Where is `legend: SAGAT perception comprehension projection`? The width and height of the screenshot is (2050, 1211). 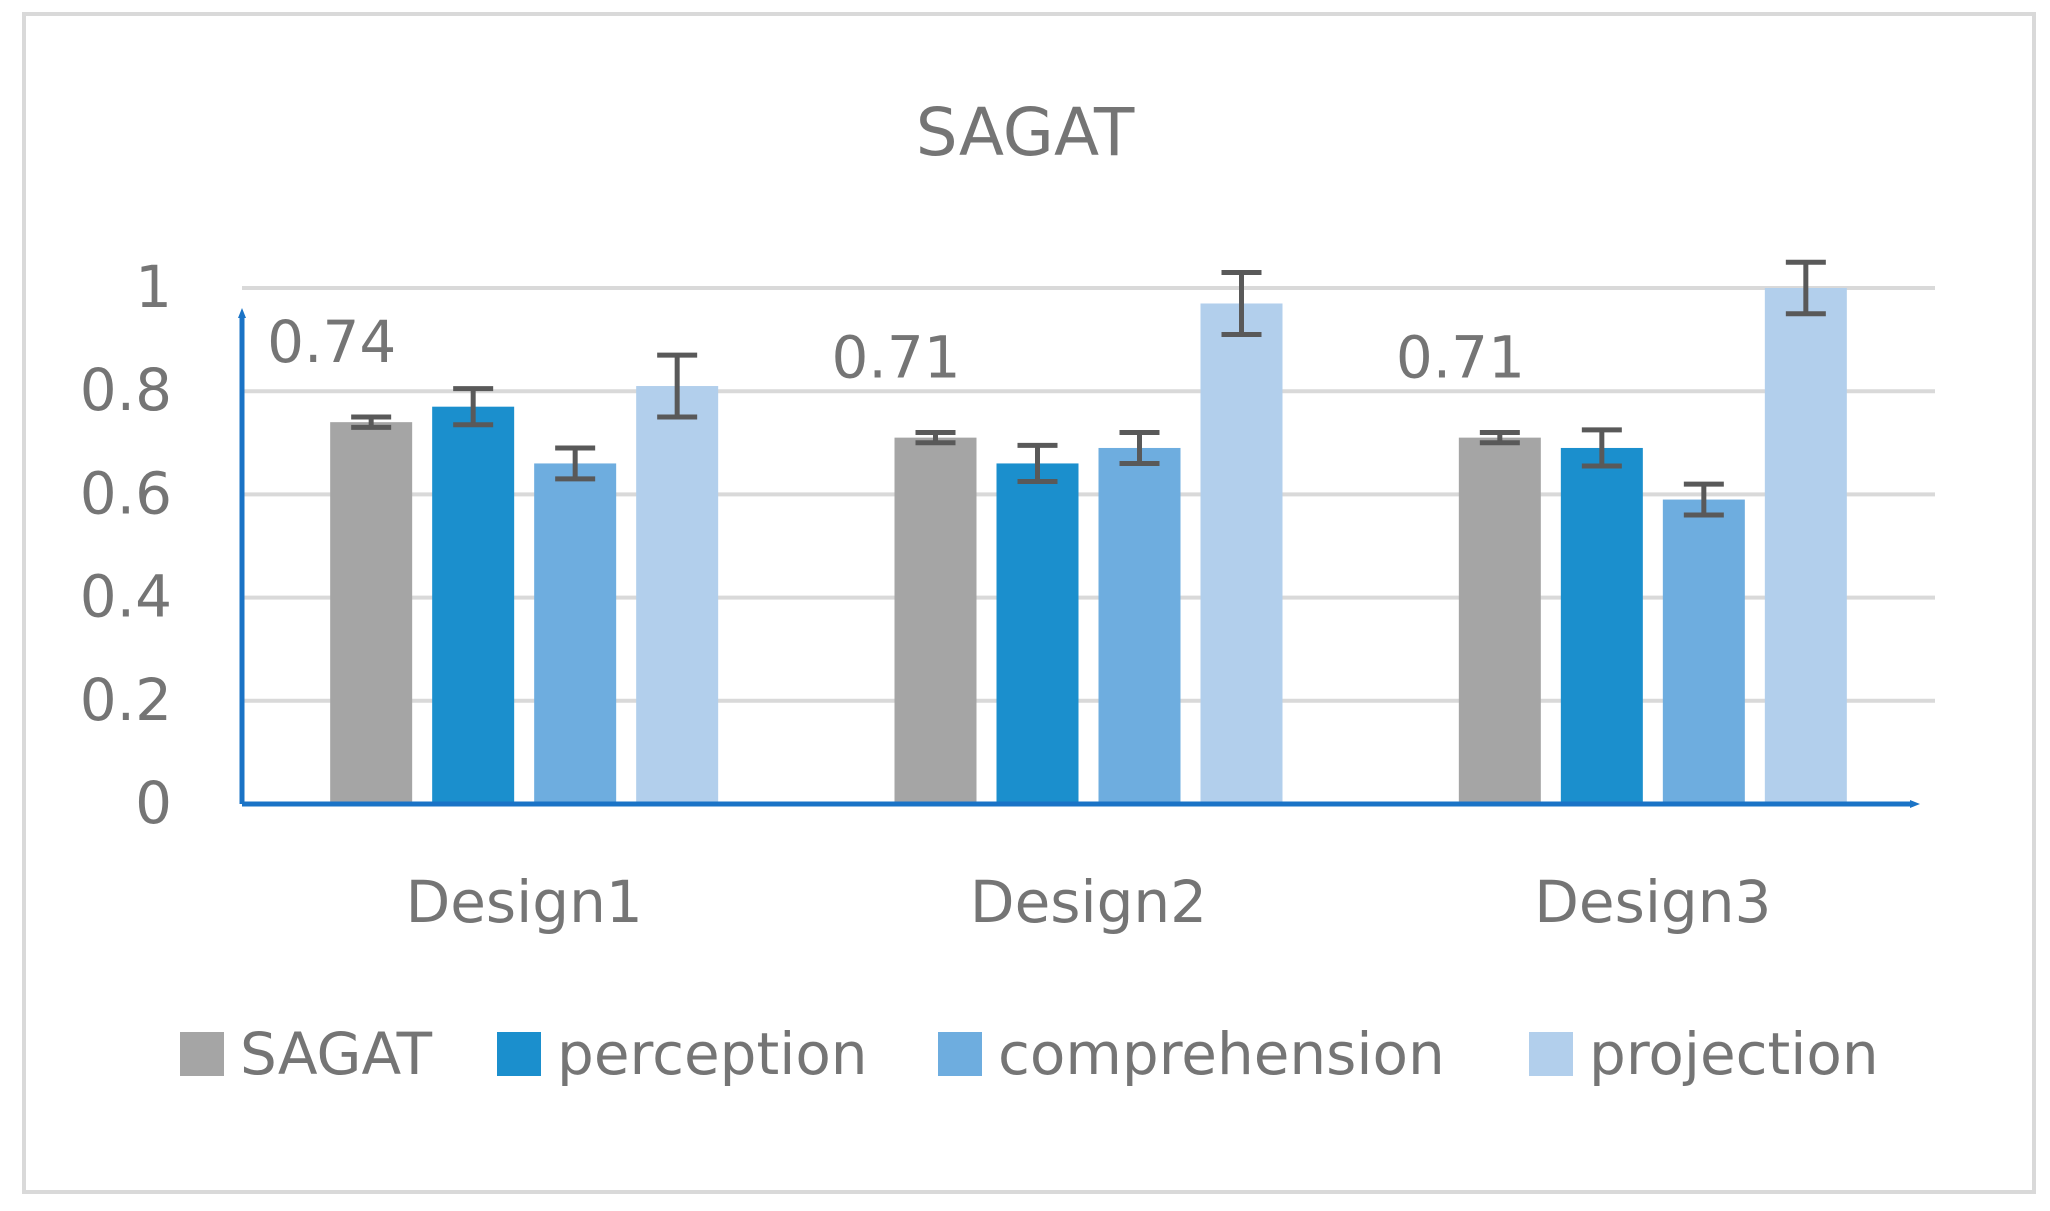
legend: SAGAT perception comprehension projection is located at coordinates (1029, 1054).